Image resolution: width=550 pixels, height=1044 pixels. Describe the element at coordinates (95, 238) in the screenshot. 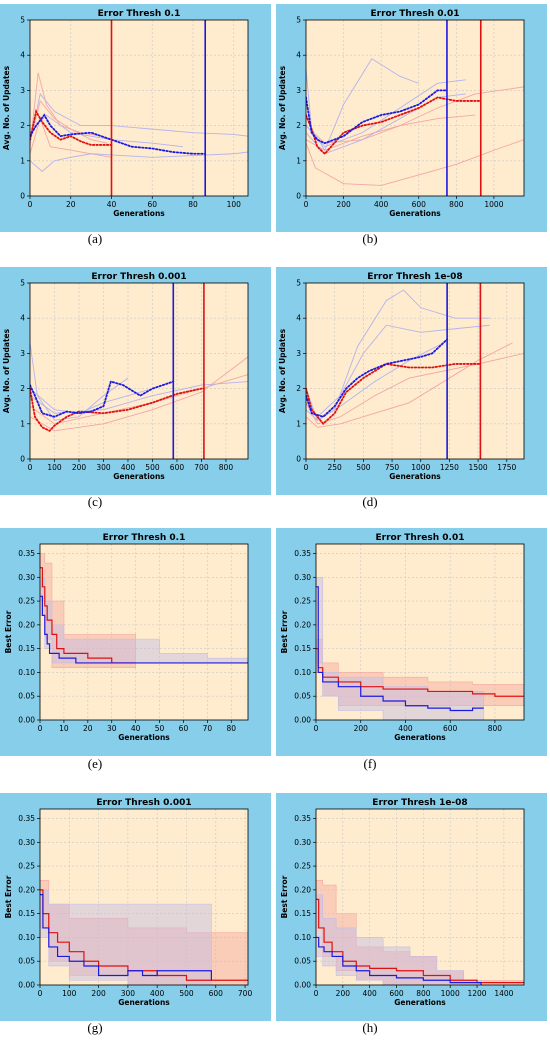

I see `caption-a: (a)` at that location.